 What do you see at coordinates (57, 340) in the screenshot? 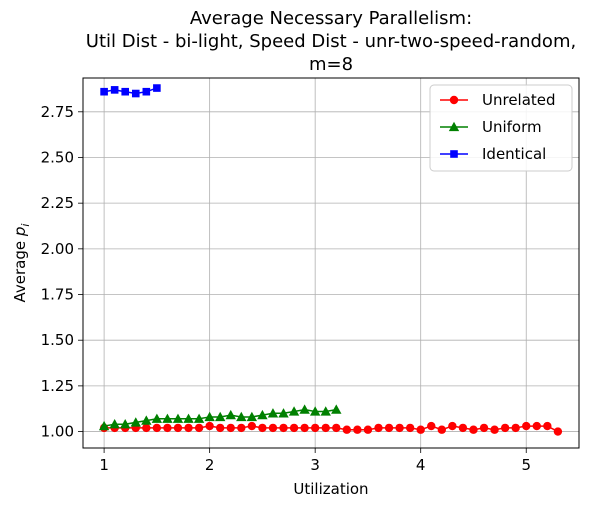
I see `y-tick-label: 1.50` at bounding box center [57, 340].